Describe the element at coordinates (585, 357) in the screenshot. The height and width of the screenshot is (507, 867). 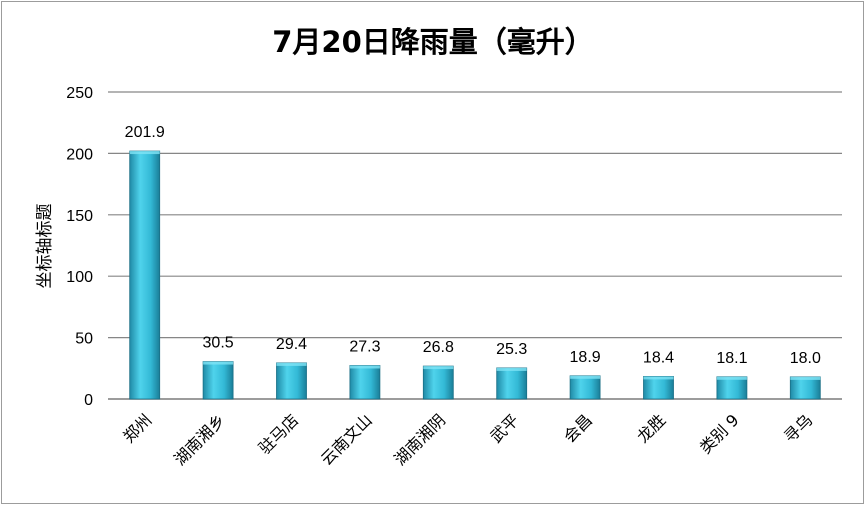
I see `data-label: 18.9` at that location.